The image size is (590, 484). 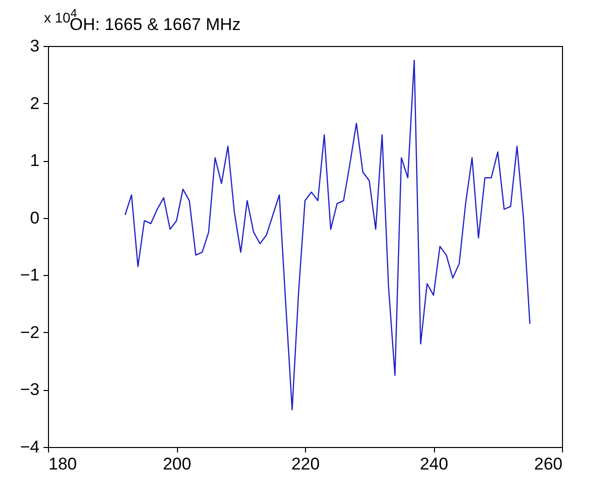 I want to click on y-tick-label: 0, so click(x=35, y=218).